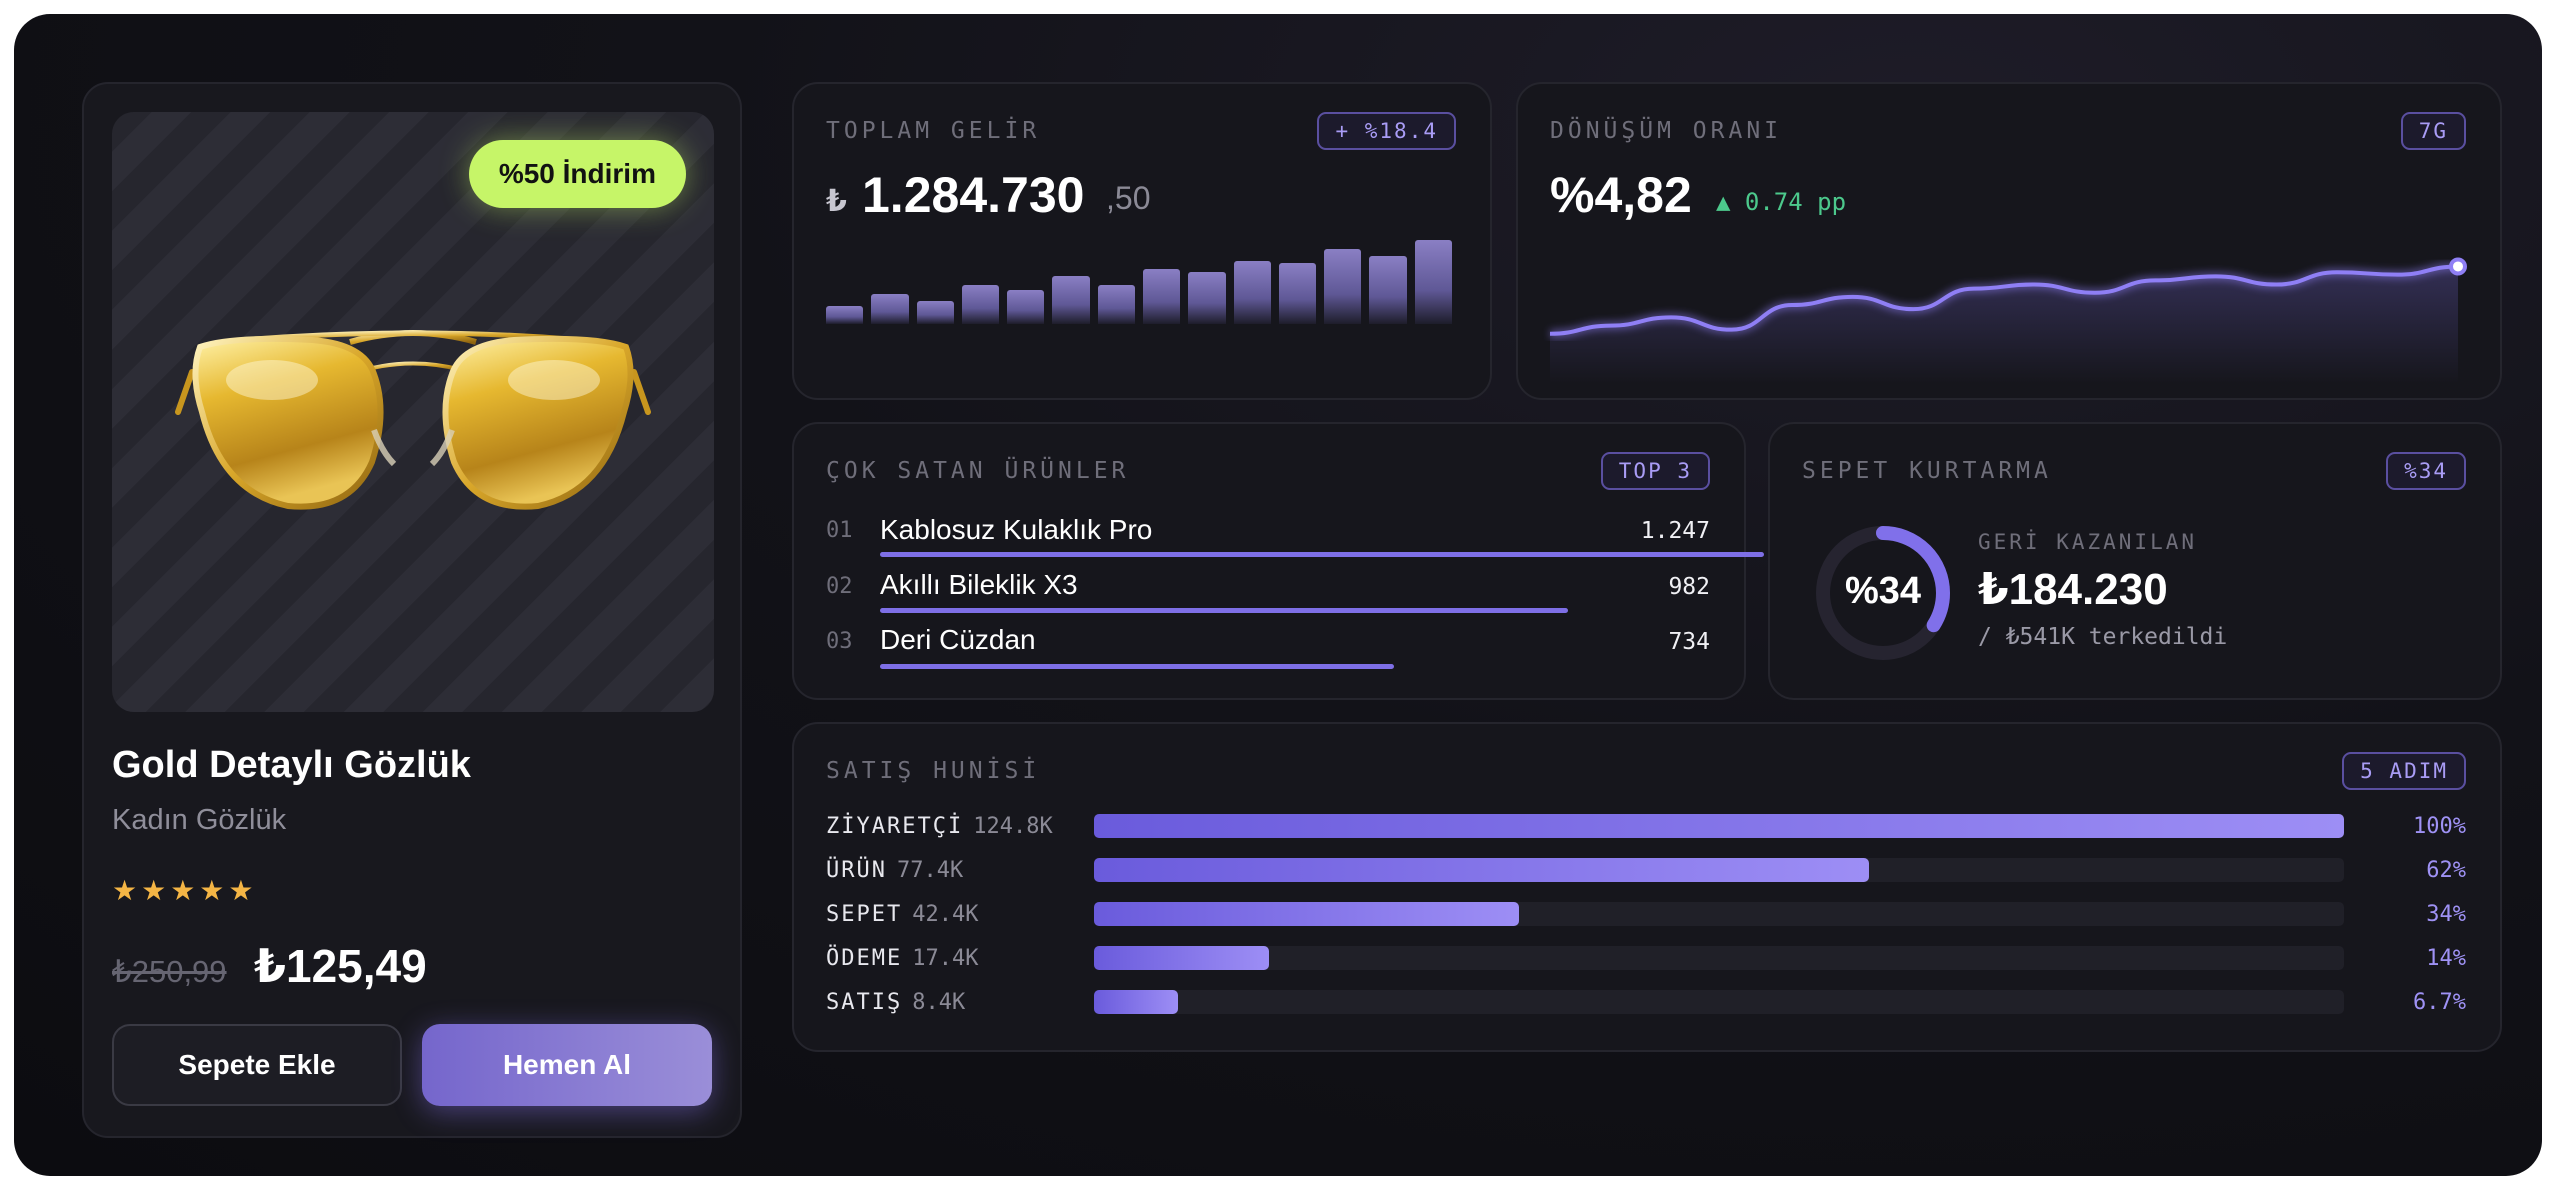 The width and height of the screenshot is (2560, 1193). What do you see at coordinates (2073, 589) in the screenshot?
I see `recovered-value: ₺184.230` at bounding box center [2073, 589].